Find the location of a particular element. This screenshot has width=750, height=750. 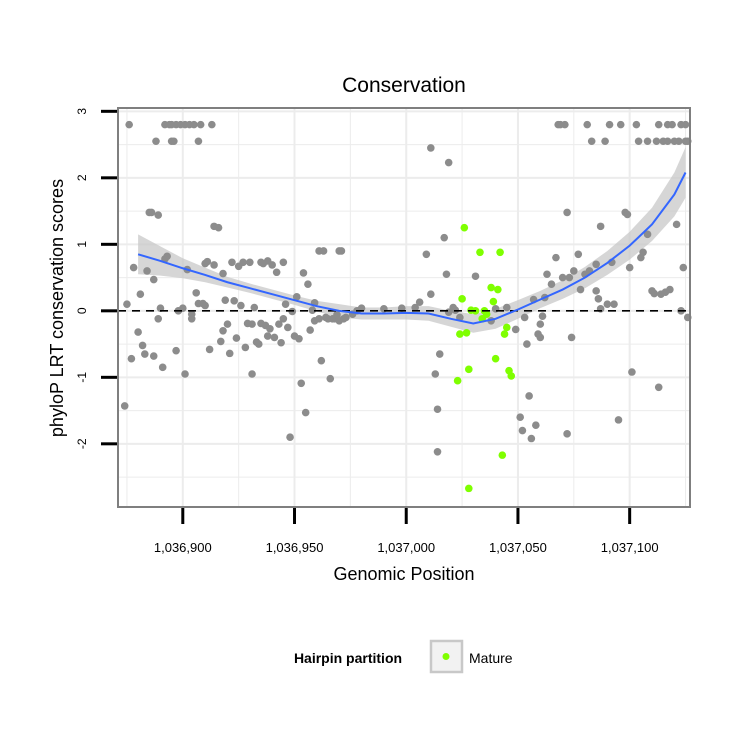

y-tick-label: 0 is located at coordinates (82, 310).